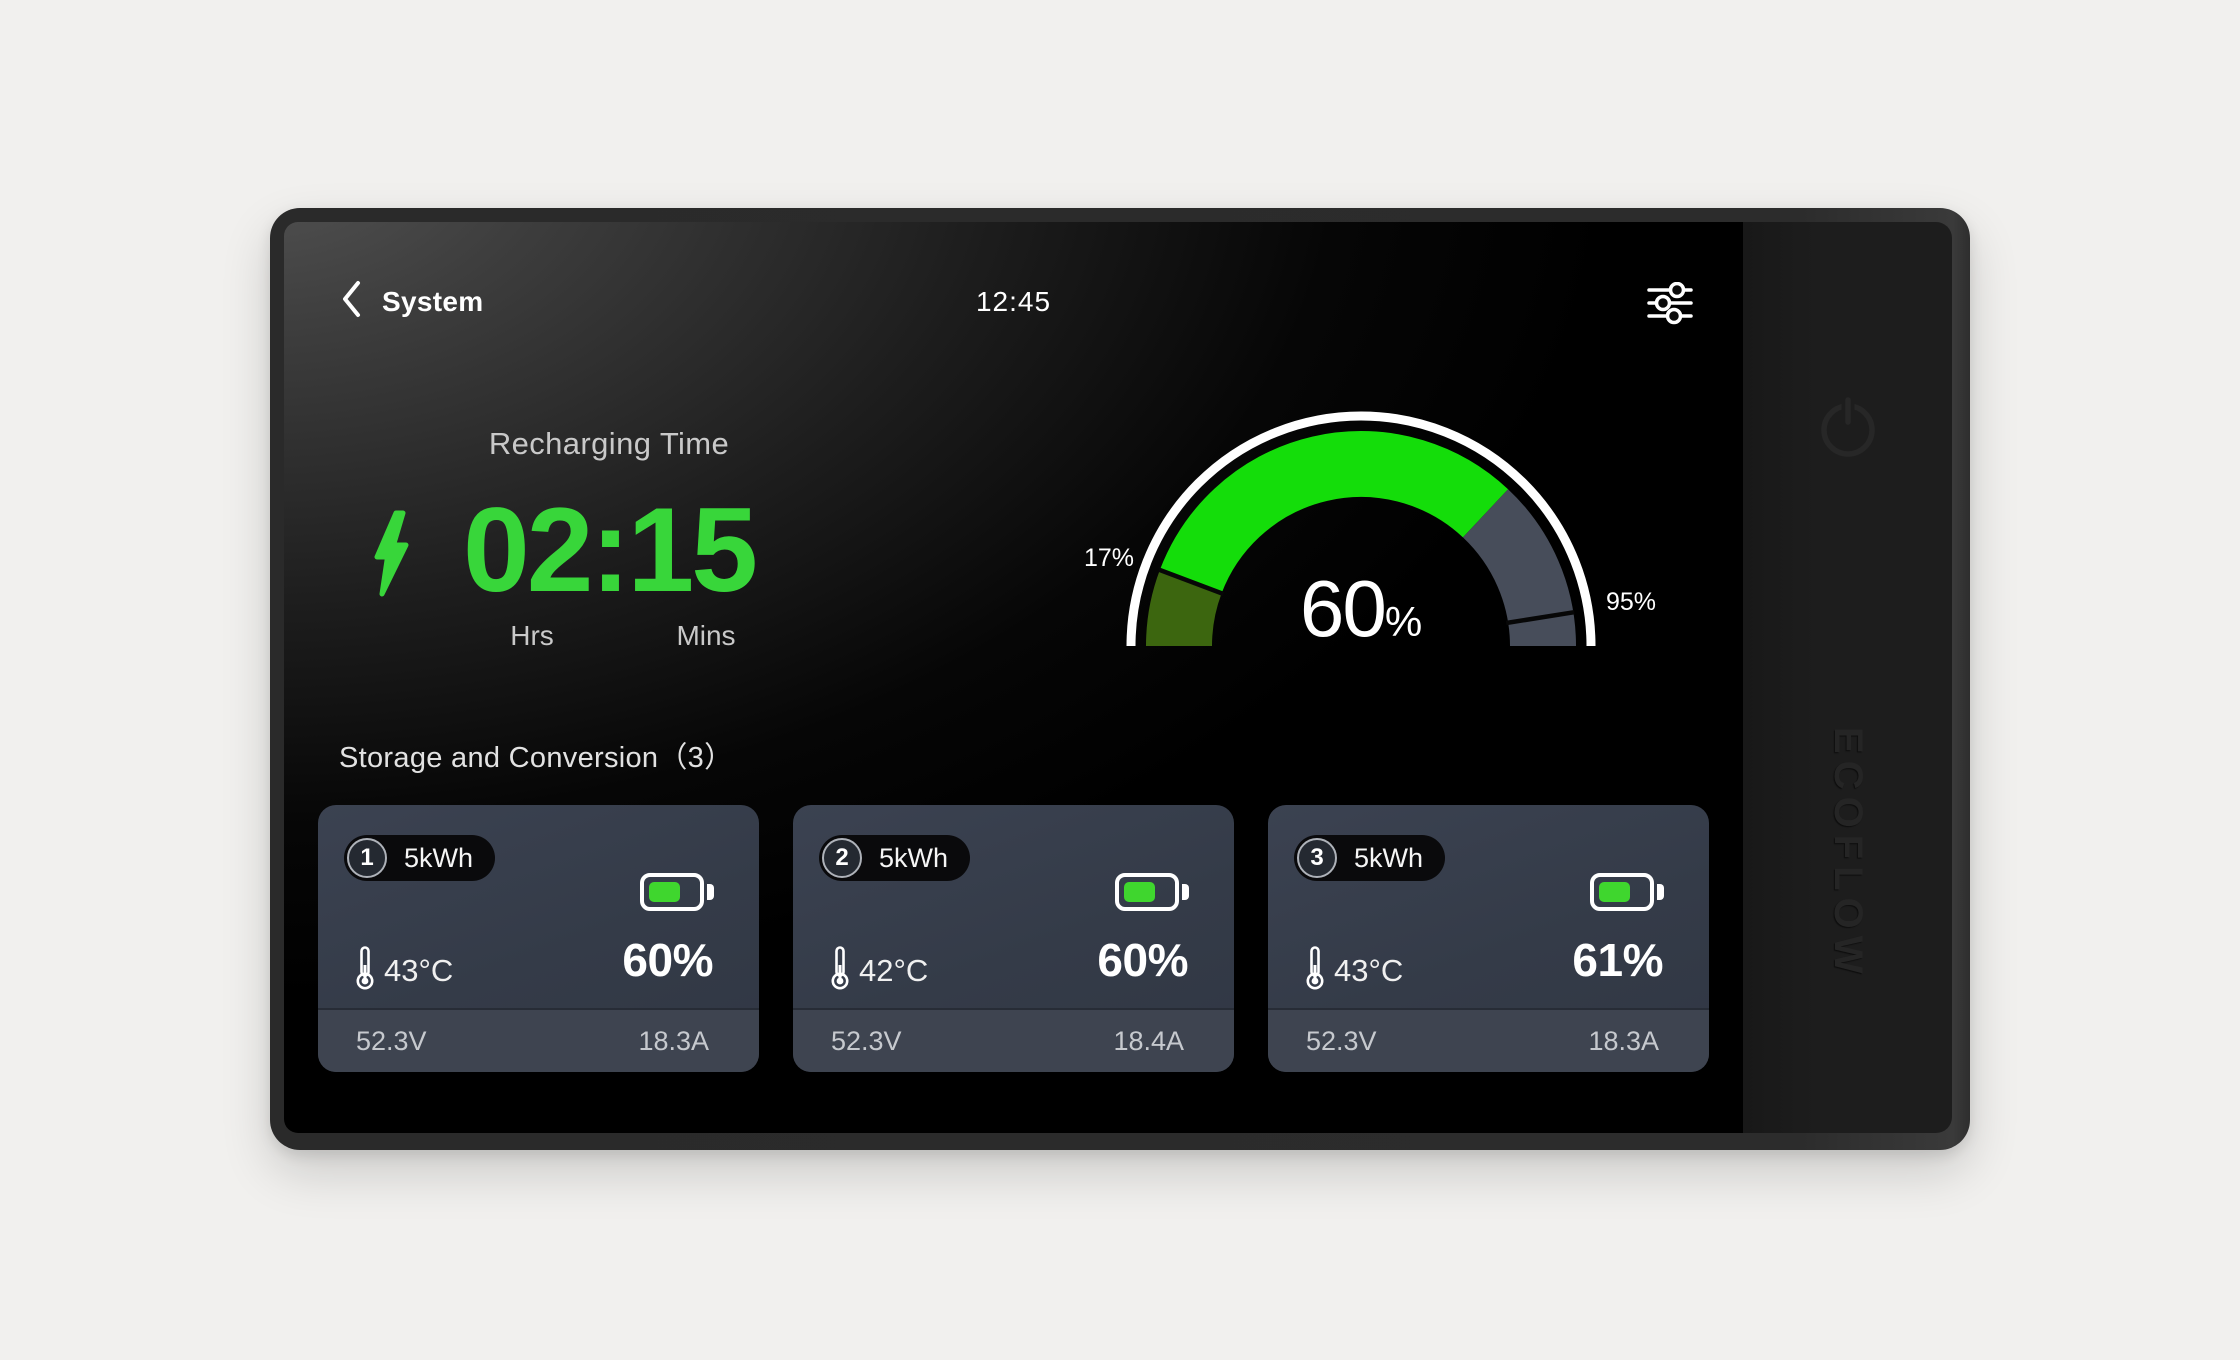 This screenshot has width=2240, height=1360. I want to click on sliders-icon, so click(1670, 303).